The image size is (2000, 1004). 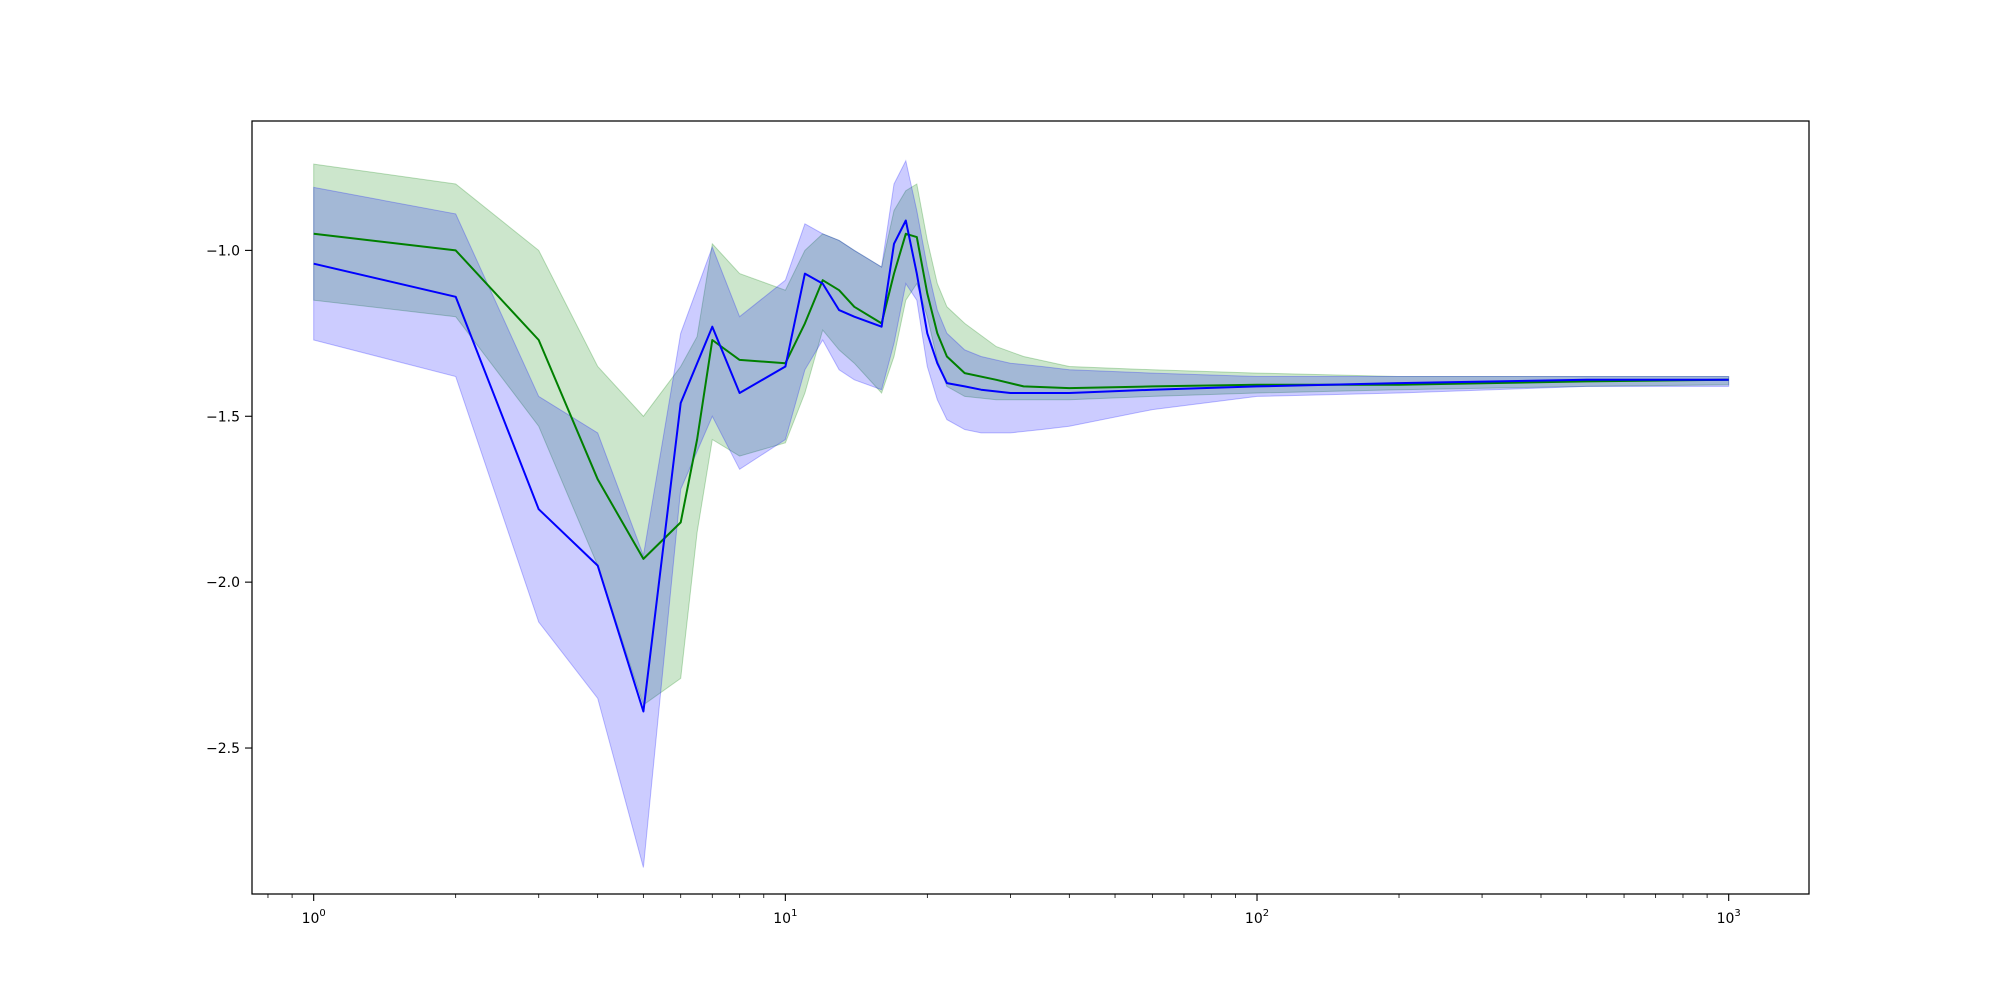 What do you see at coordinates (785, 917) in the screenshot?
I see `x-tick-label: 10¹` at bounding box center [785, 917].